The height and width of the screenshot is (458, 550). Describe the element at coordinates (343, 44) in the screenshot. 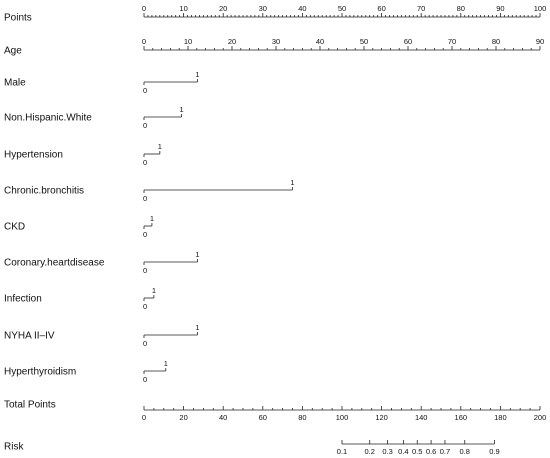

I see `age-axis: 0 10 20 30 40 50 60 70 80 90` at that location.